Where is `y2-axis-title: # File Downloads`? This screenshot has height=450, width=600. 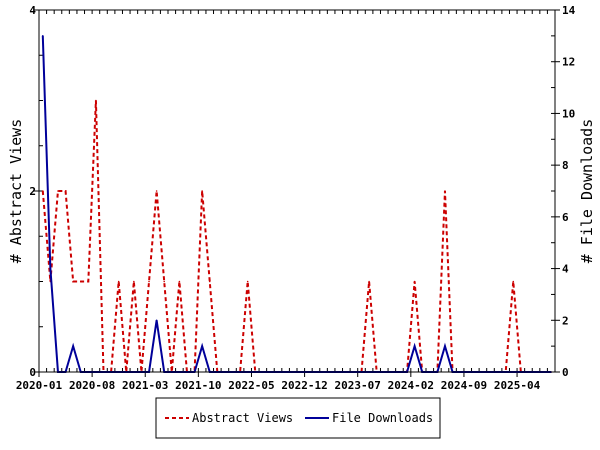
y2-axis-title: # File Downloads is located at coordinates (587, 191).